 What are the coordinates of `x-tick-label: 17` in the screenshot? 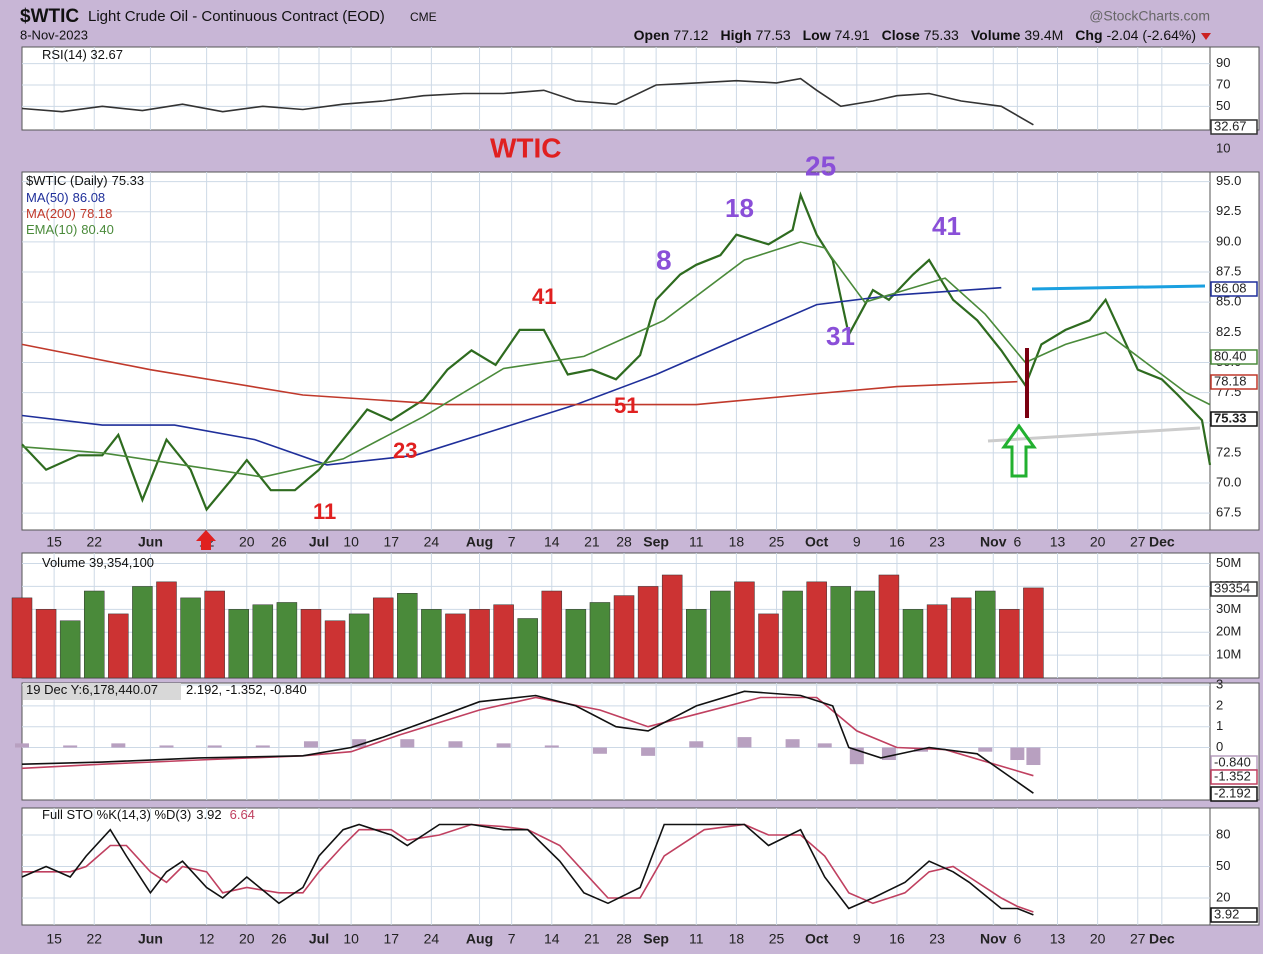 It's located at (391, 542).